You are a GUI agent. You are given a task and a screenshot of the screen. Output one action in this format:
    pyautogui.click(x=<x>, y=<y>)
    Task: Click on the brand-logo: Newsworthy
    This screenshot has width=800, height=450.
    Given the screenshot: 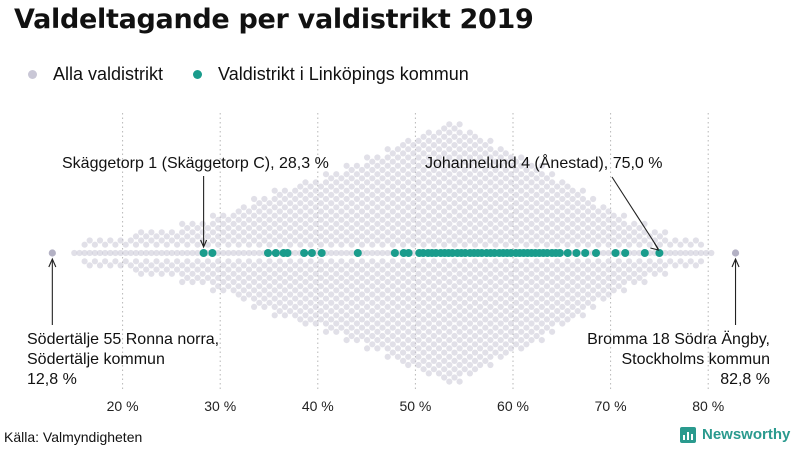 What is the action you would take?
    pyautogui.click(x=735, y=434)
    